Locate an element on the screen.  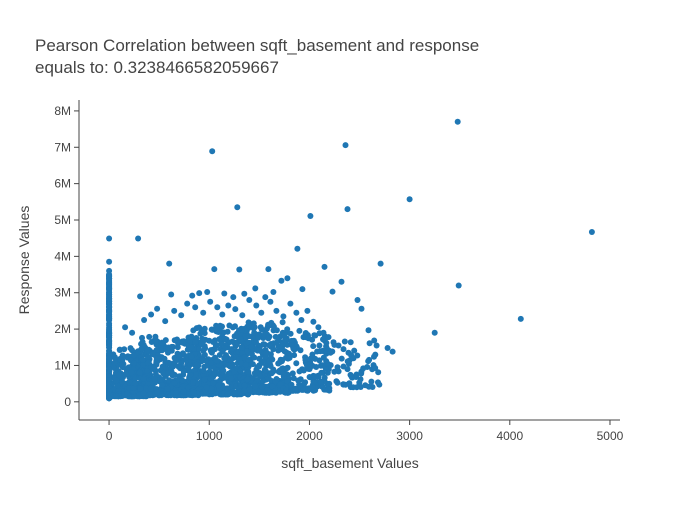
y-tick-label: 5M is located at coordinates (62, 220).